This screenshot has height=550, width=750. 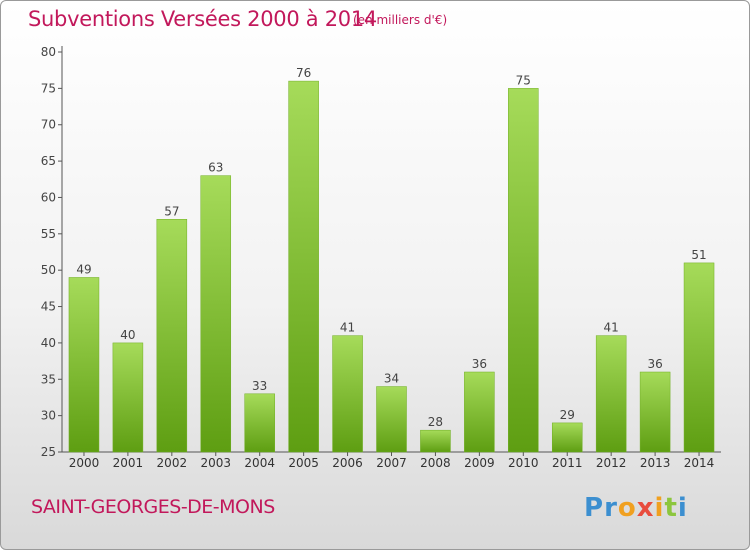 What do you see at coordinates (479, 412) in the screenshot?
I see `bar-2009` at bounding box center [479, 412].